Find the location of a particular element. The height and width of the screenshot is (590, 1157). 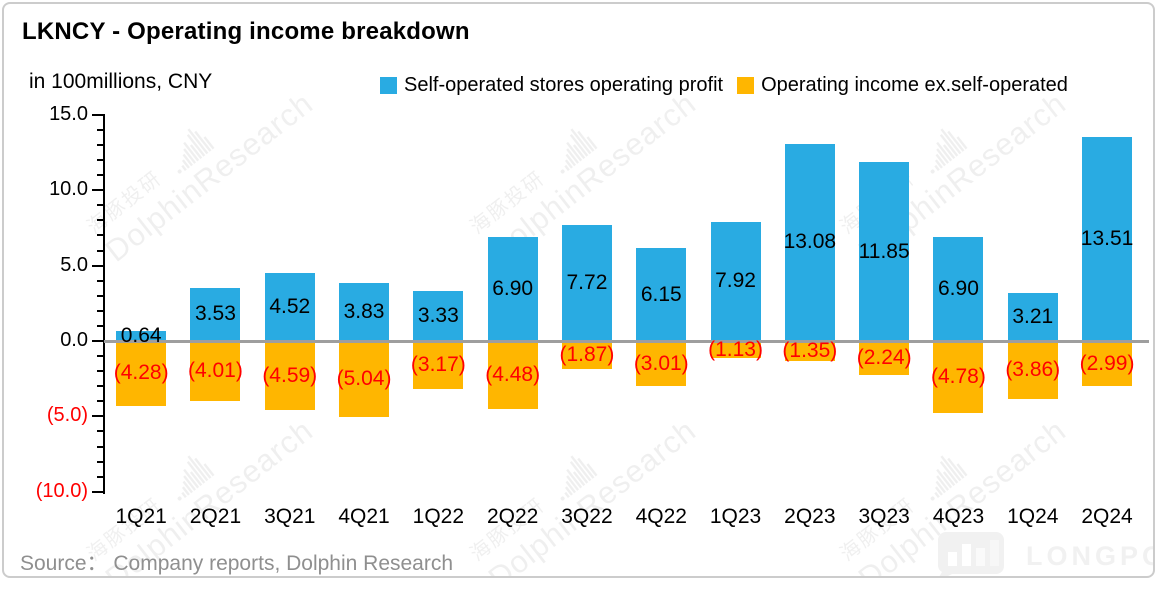

bar-negative-value-label: (3.86) is located at coordinates (1033, 370).